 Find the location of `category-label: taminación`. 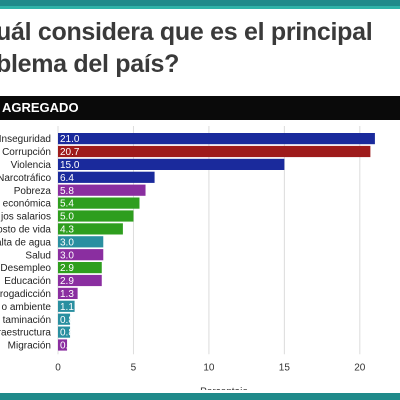

category-label: taminación is located at coordinates (27, 320).